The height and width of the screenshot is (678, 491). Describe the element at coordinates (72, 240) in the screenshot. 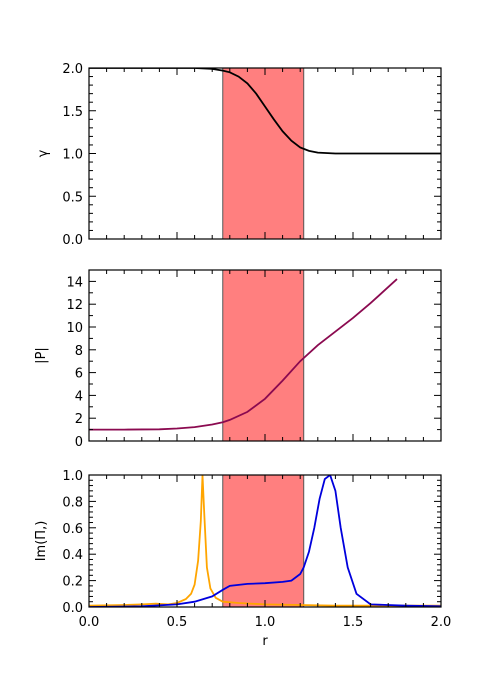

I see `y-tick-label-0-0: 0.0` at that location.